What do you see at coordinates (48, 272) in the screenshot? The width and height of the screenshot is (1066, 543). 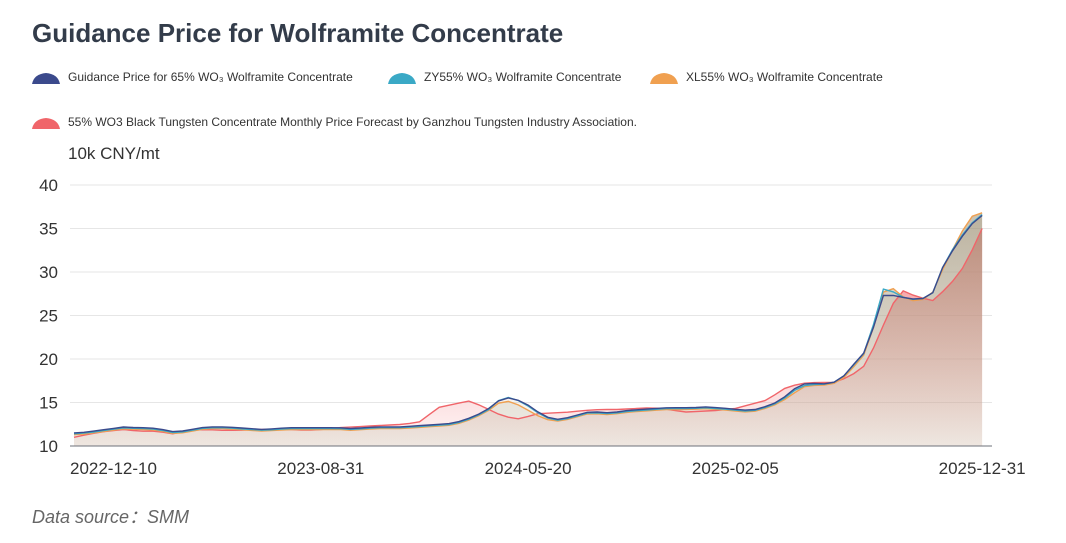 I see `y-tick-label: 30` at bounding box center [48, 272].